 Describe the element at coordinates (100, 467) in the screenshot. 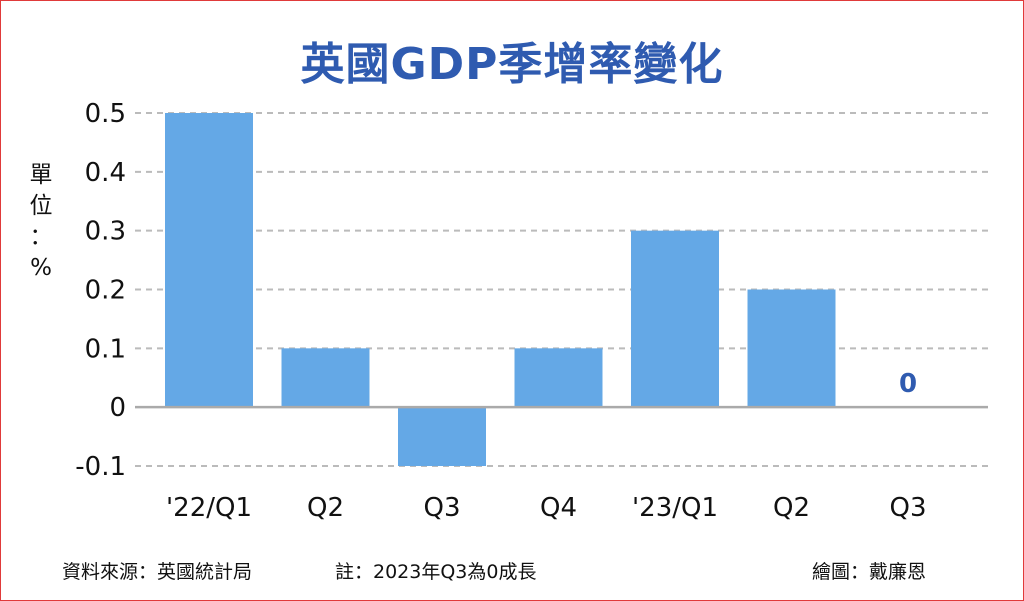

I see `y-tick-label: -0.1` at that location.